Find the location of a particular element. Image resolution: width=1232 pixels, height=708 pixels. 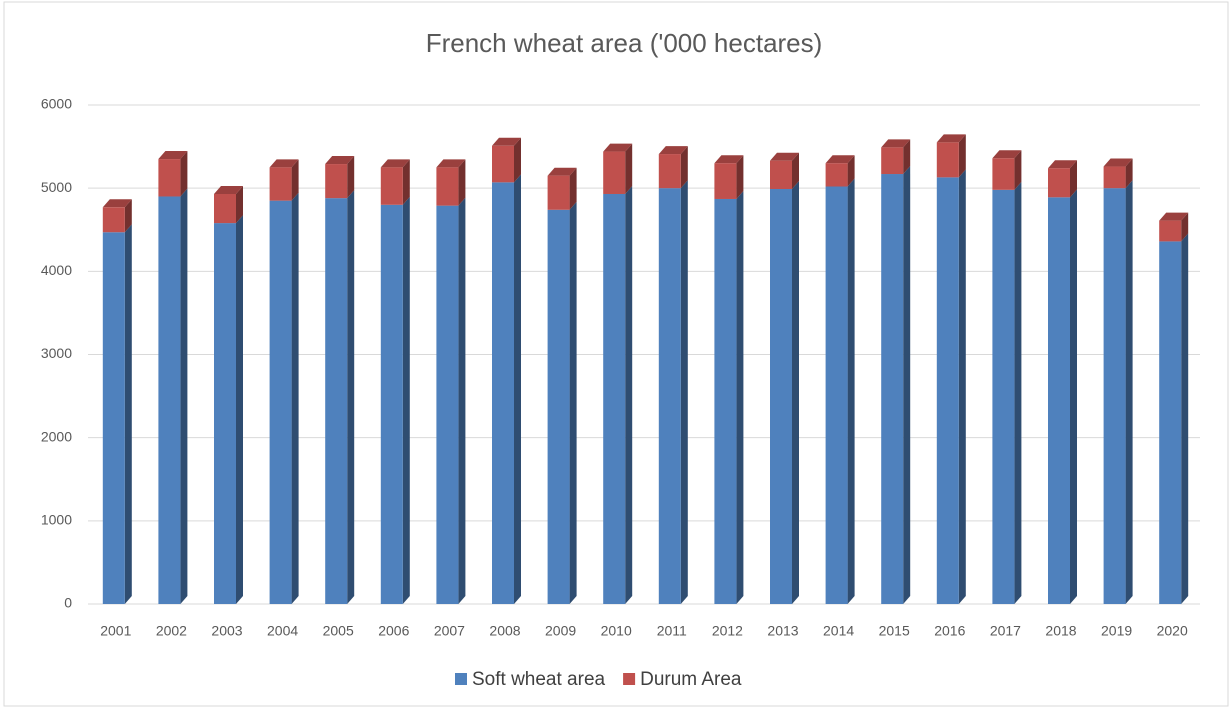

y-tick-label: 3000 is located at coordinates (56, 353).